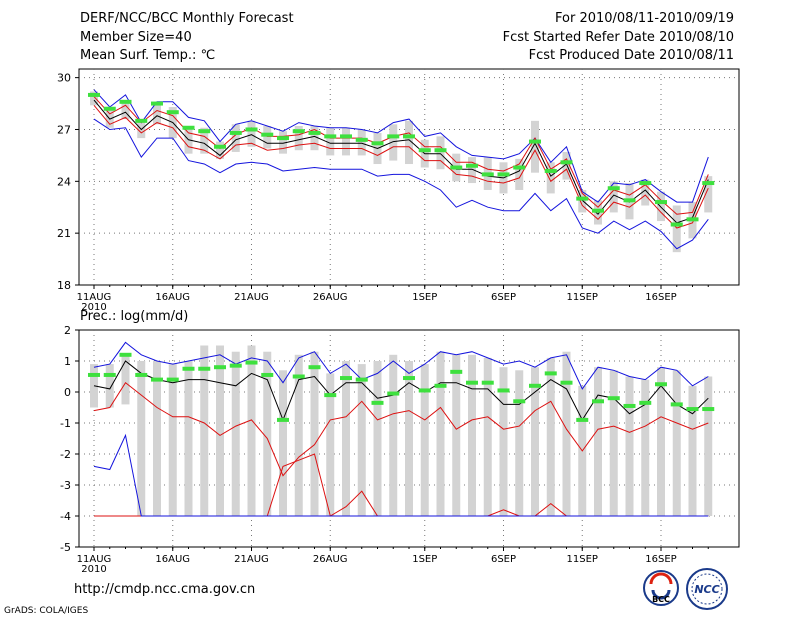 The height and width of the screenshot is (618, 800). What do you see at coordinates (165, 589) in the screenshot?
I see `footer-url: http://cmdp.ncc.cma.gov.cn` at bounding box center [165, 589].